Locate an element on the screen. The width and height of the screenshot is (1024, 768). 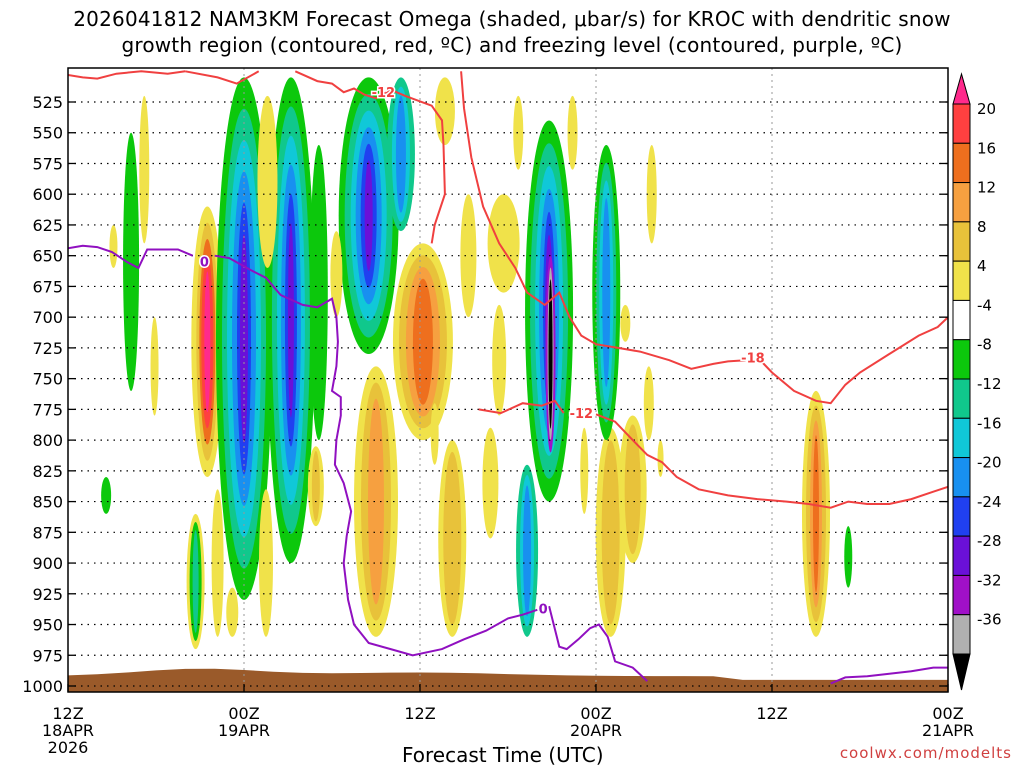
terrain-ground is located at coordinates (508, 680).